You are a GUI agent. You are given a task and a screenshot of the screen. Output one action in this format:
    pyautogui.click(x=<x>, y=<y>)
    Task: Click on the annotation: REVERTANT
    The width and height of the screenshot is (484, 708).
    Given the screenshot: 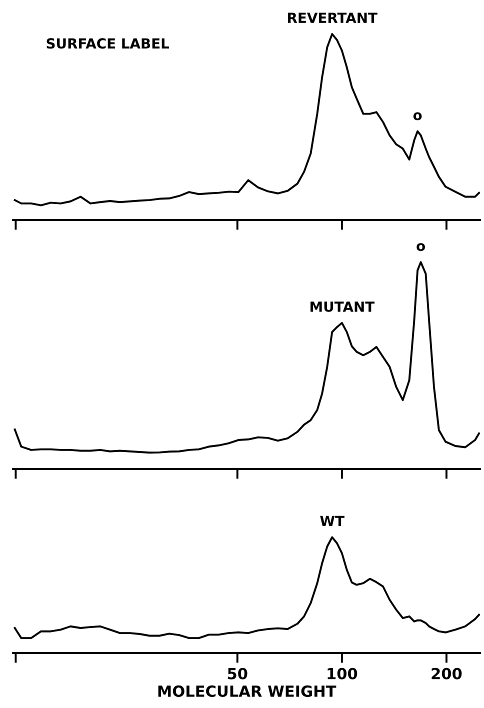 What is the action you would take?
    pyautogui.click(x=333, y=17)
    